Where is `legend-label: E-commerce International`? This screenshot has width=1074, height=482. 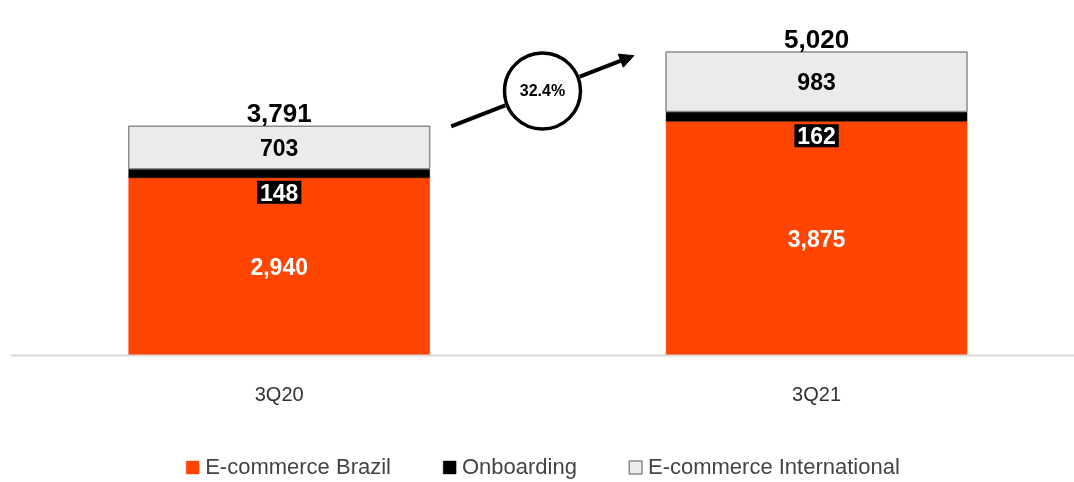 legend-label: E-commerce International is located at coordinates (773, 467).